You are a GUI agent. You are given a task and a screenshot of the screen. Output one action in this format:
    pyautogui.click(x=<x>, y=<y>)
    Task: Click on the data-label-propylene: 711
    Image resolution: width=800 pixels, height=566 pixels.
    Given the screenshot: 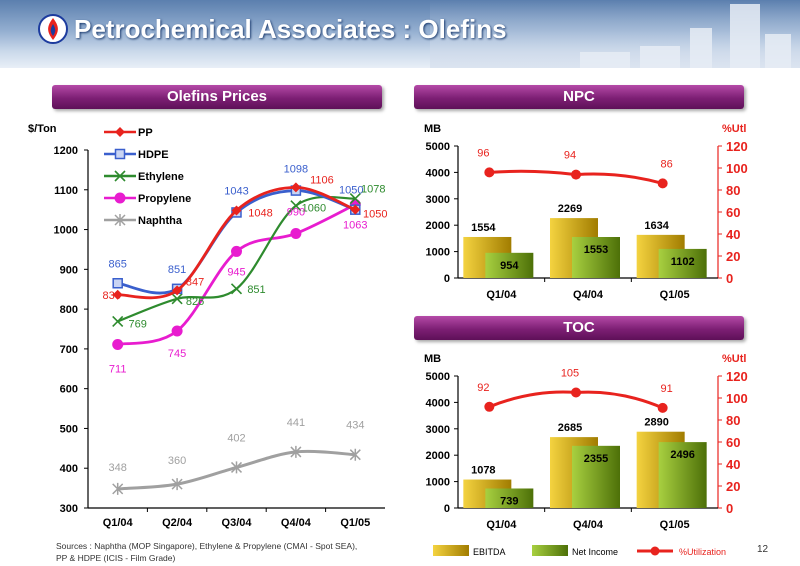 What is the action you would take?
    pyautogui.click(x=118, y=370)
    